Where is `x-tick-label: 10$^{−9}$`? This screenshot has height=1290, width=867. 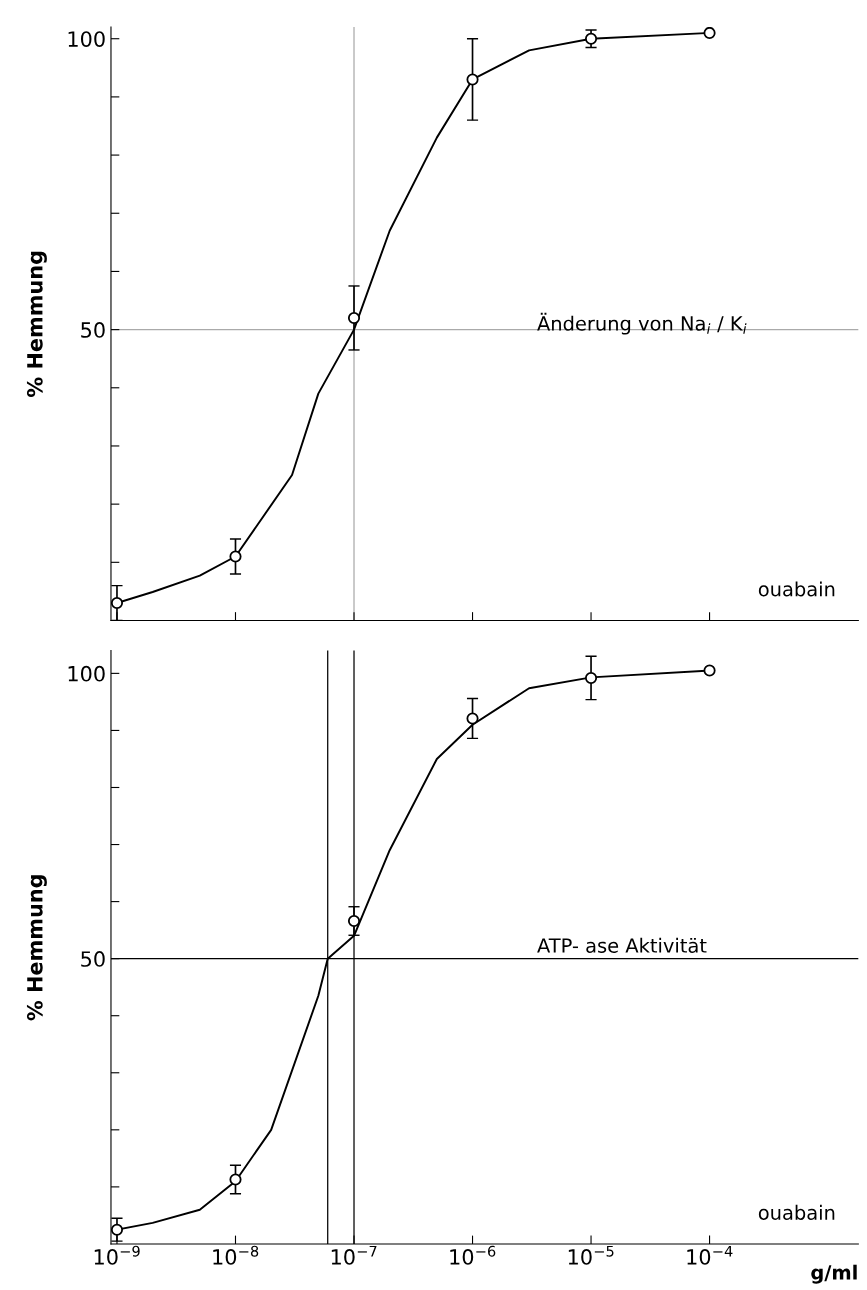
x-tick-label: 10$^{−9}$ is located at coordinates (117, 1255).